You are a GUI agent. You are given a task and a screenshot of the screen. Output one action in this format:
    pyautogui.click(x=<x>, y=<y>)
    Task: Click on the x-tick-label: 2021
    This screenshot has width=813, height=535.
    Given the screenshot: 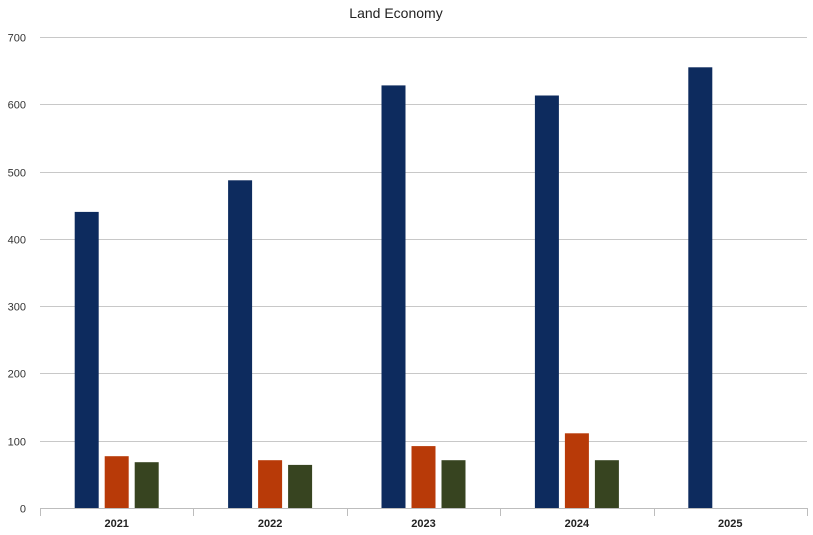 What is the action you would take?
    pyautogui.click(x=116, y=524)
    